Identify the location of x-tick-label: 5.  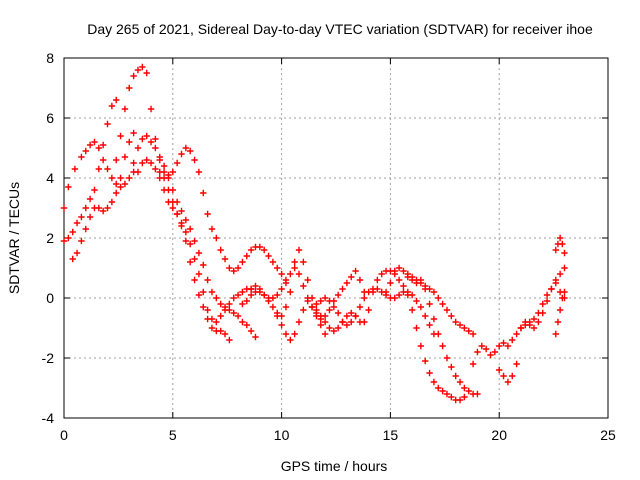
(173, 435).